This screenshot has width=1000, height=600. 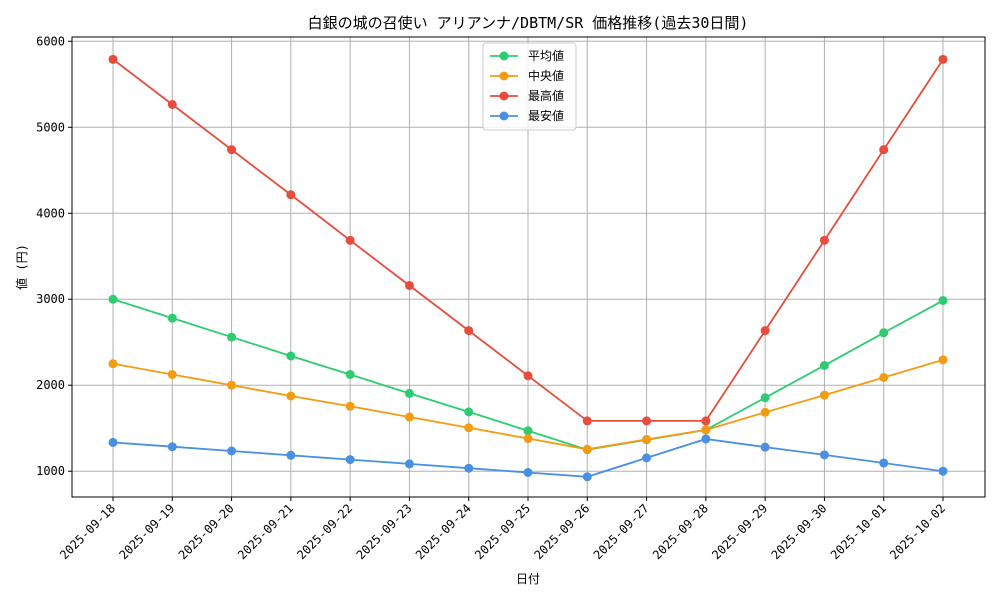 What do you see at coordinates (265, 531) in the screenshot?
I see `x-tick-label: 2025-09-21` at bounding box center [265, 531].